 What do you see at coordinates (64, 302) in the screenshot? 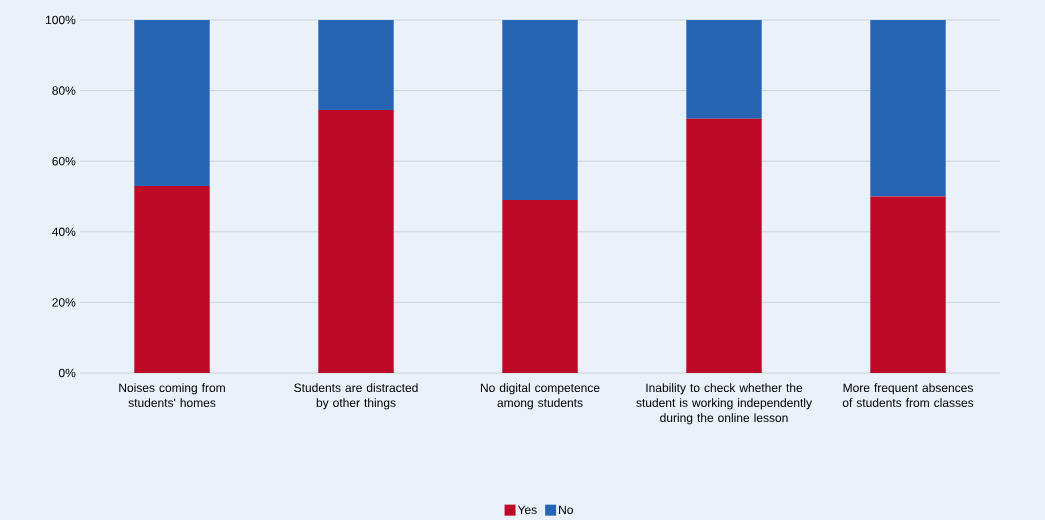
I see `y-tick-label: 20%` at bounding box center [64, 302].